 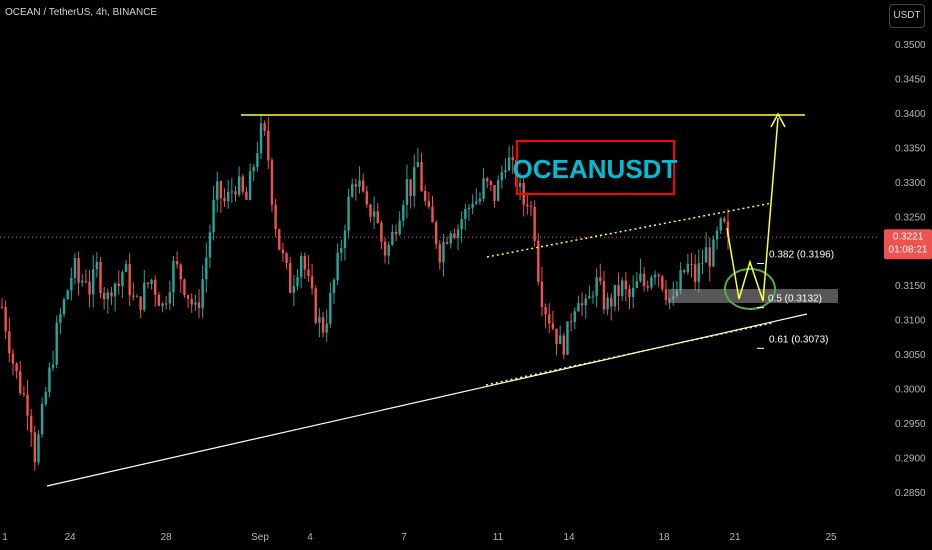 What do you see at coordinates (629, 354) in the screenshot?
I see `channel-lower-line` at bounding box center [629, 354].